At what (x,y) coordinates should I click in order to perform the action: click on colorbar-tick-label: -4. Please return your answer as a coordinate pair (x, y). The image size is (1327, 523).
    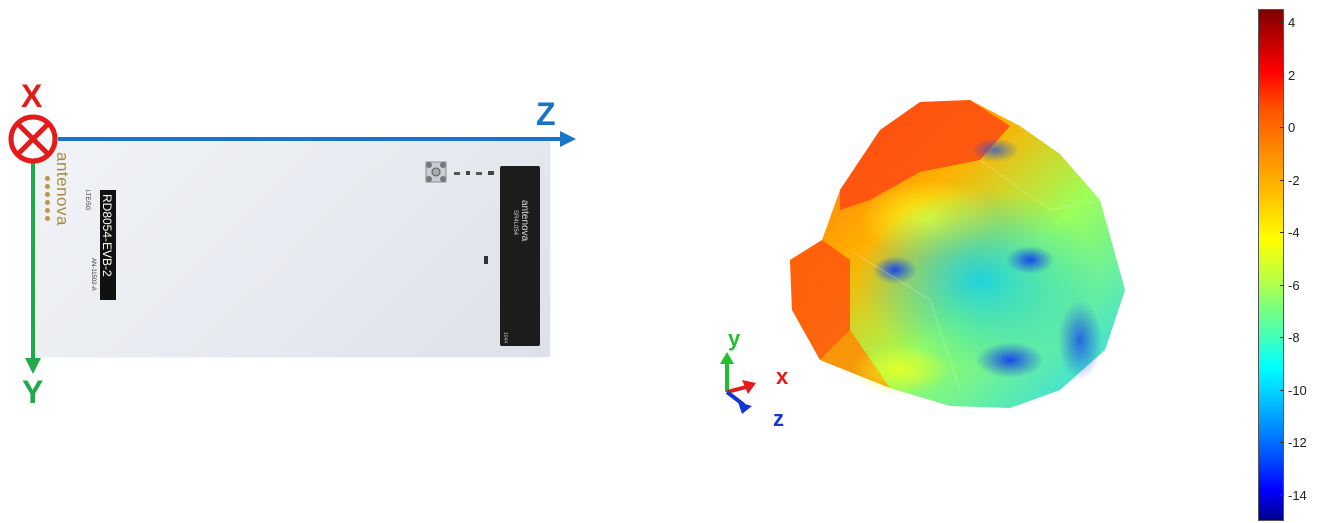
    Looking at the image, I should click on (1294, 232).